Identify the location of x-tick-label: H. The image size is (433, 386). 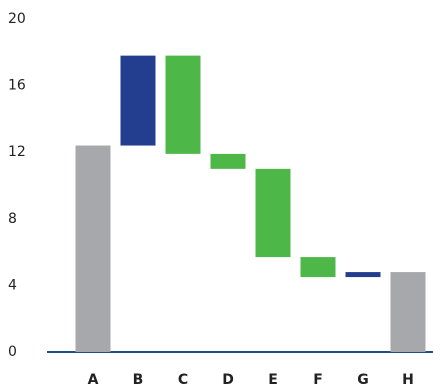
(408, 379).